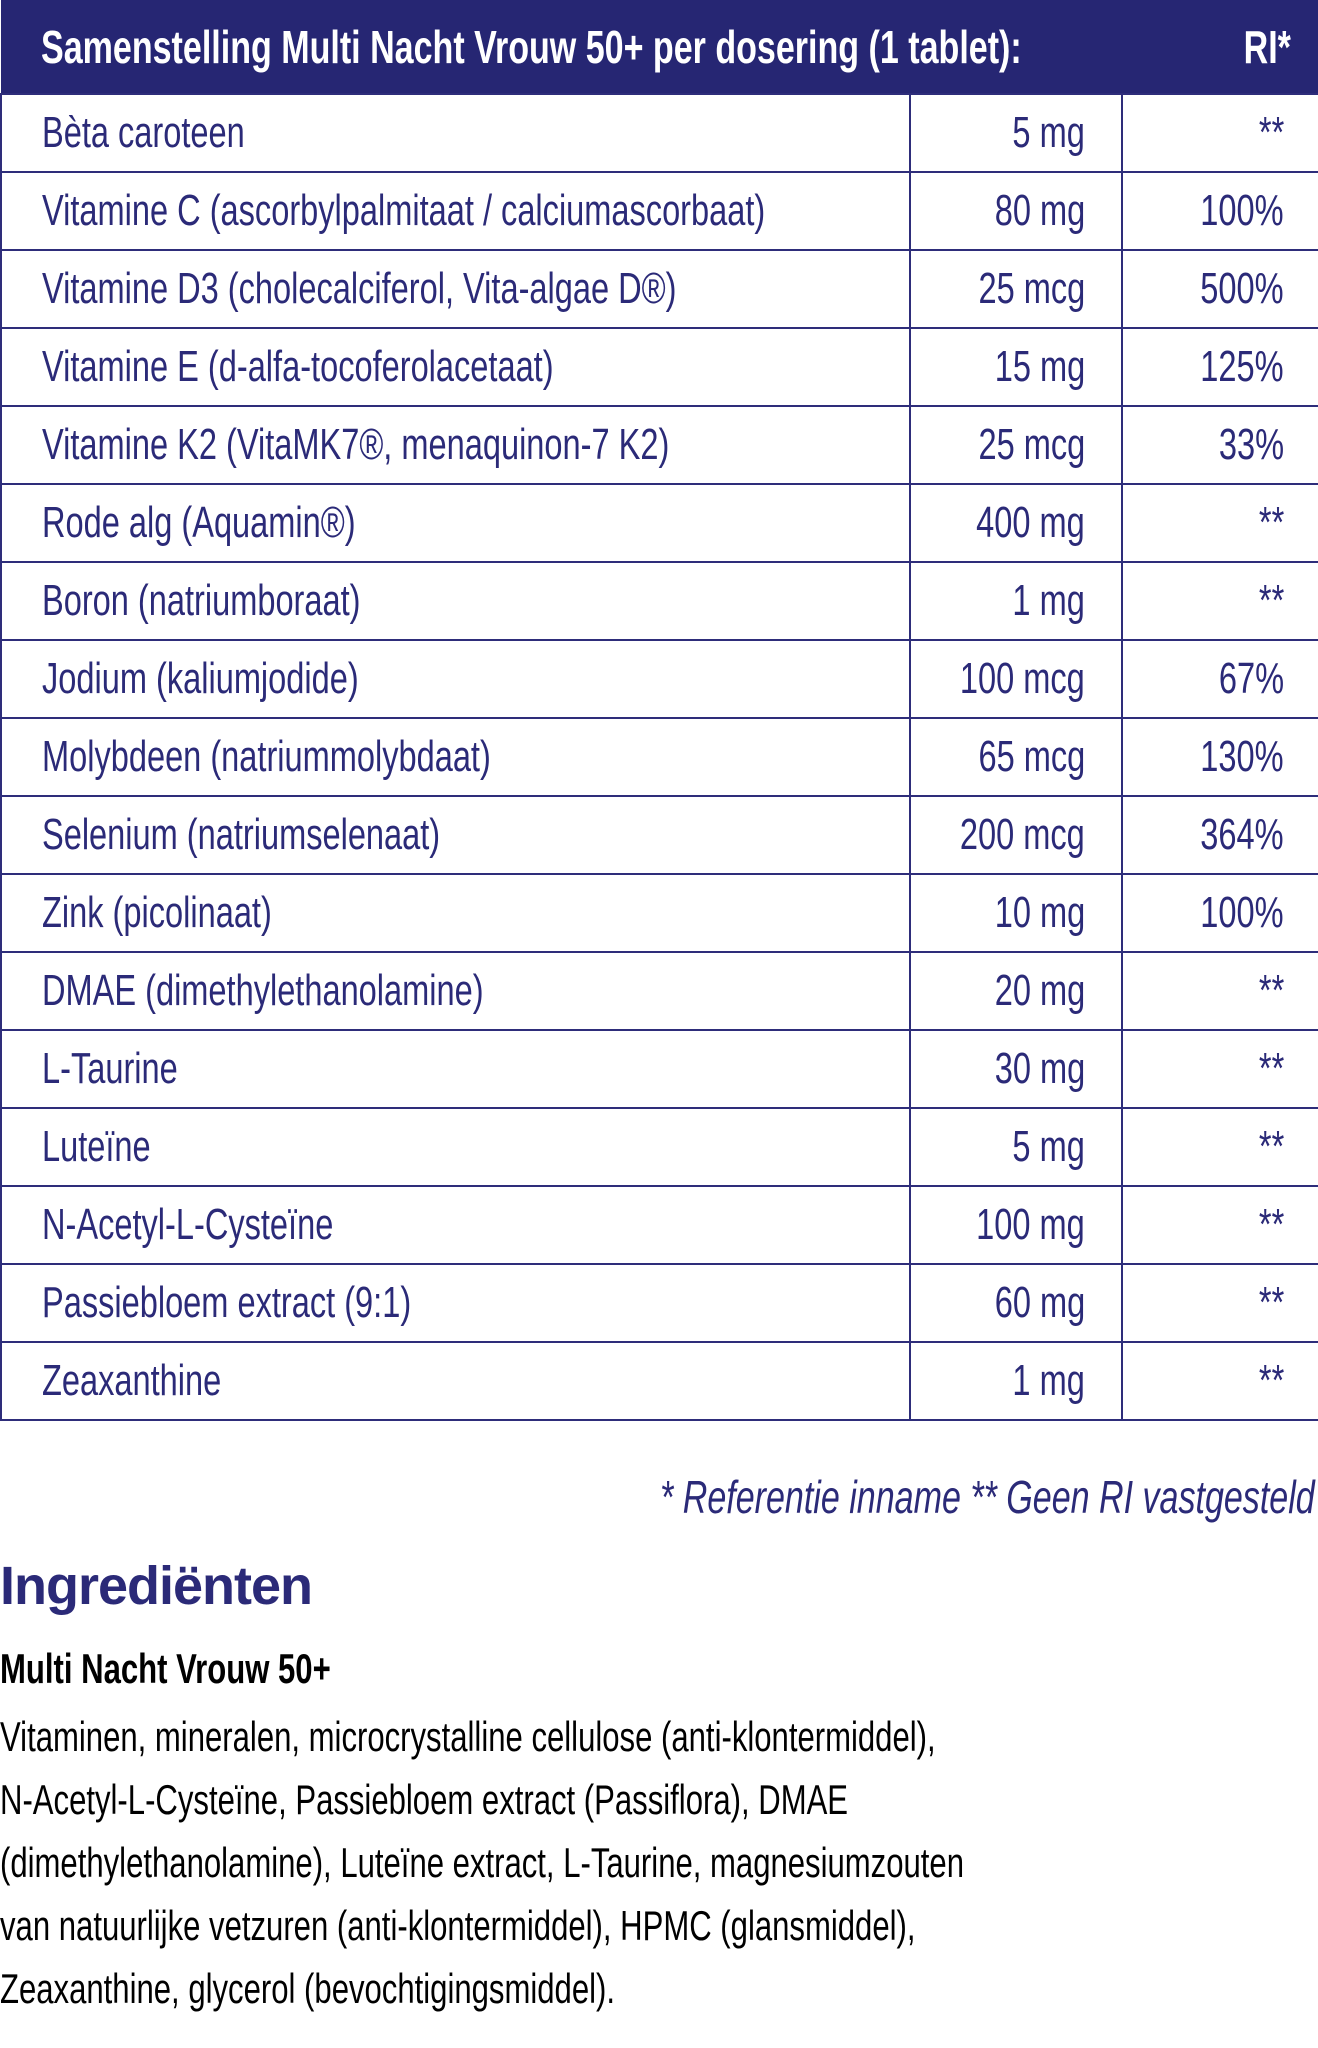  Describe the element at coordinates (1242, 288) in the screenshot. I see `nutrient-ri: 500%` at that location.